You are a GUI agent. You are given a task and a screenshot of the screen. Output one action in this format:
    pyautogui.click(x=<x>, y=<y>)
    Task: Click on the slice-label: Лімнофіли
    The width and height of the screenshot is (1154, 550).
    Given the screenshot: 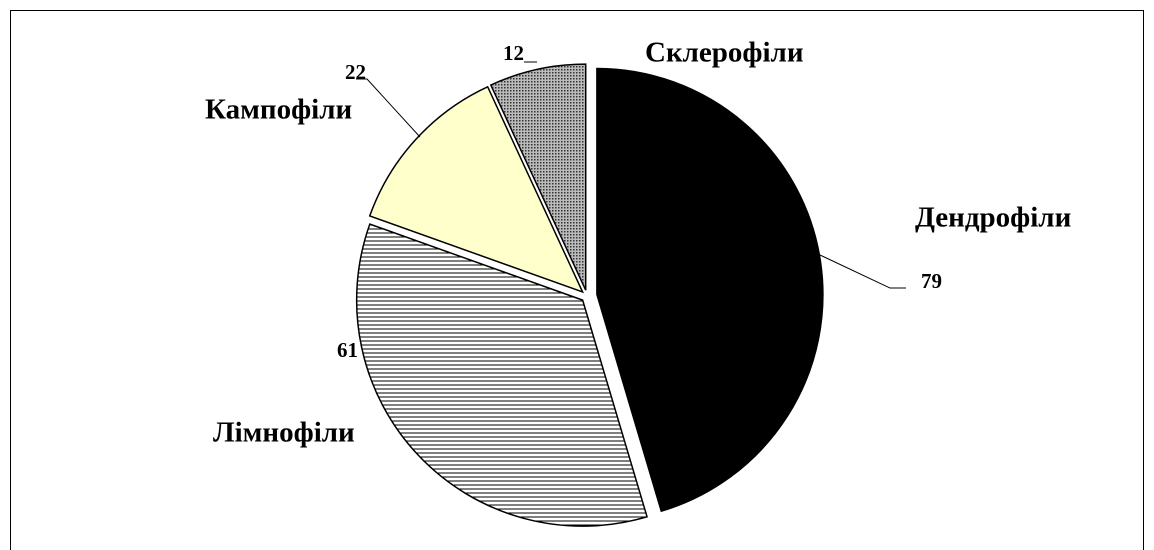 What is the action you would take?
    pyautogui.click(x=284, y=433)
    